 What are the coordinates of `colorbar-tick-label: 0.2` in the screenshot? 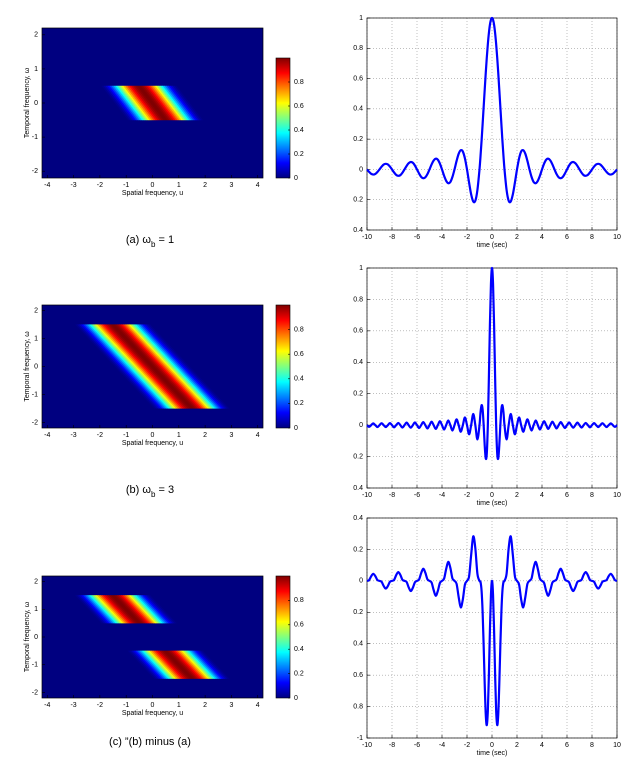 It's located at (299, 673).